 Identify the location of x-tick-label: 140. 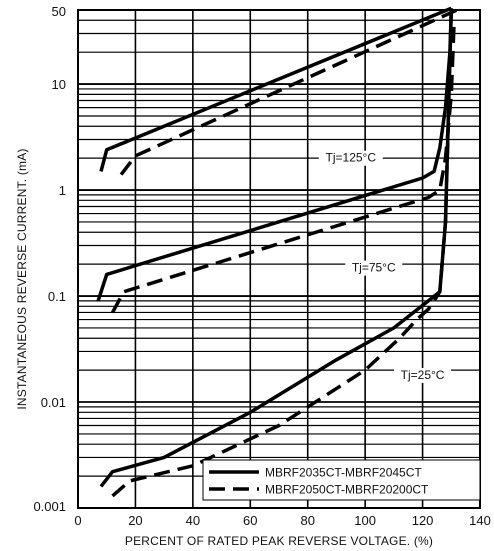
(480, 520).